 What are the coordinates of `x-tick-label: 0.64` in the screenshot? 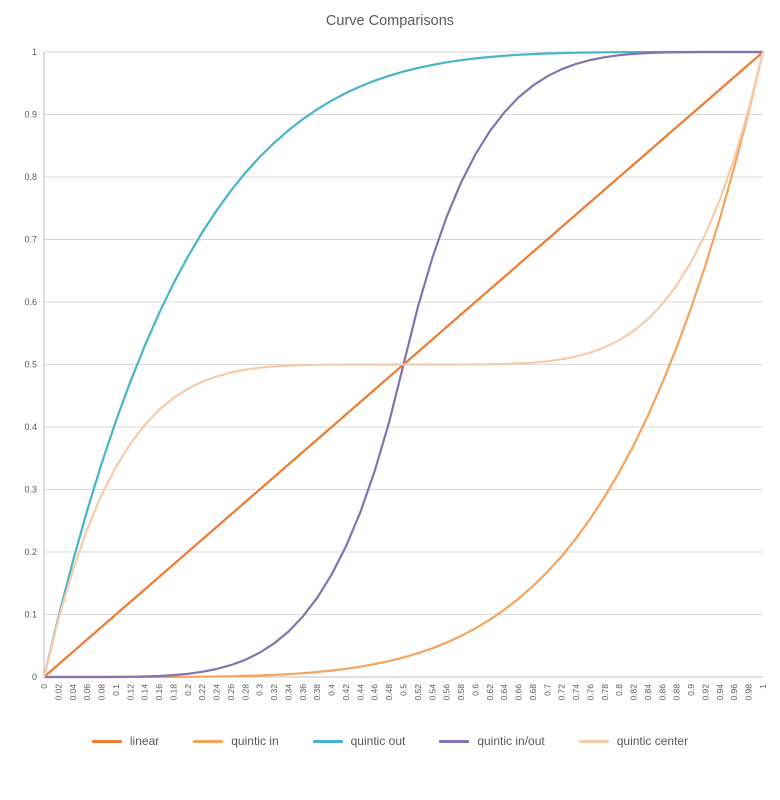 It's located at (504, 692).